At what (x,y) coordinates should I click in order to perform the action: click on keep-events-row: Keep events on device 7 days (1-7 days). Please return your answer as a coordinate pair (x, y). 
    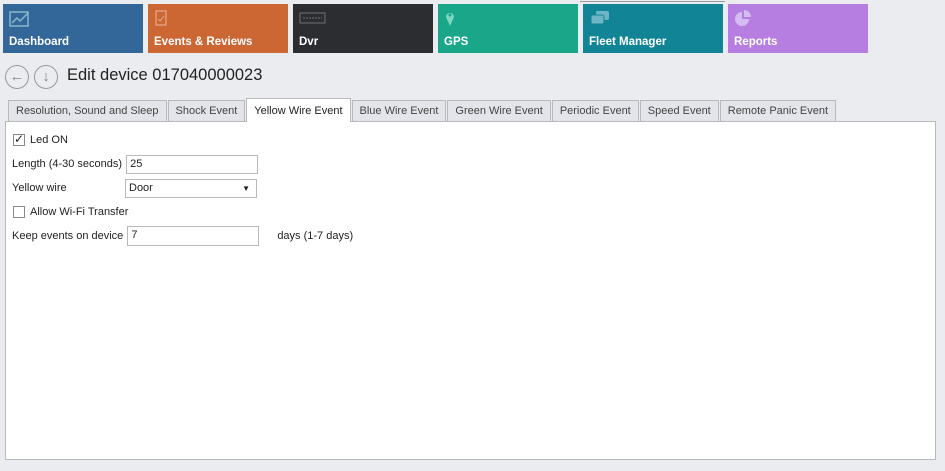
    Looking at the image, I should click on (182, 236).